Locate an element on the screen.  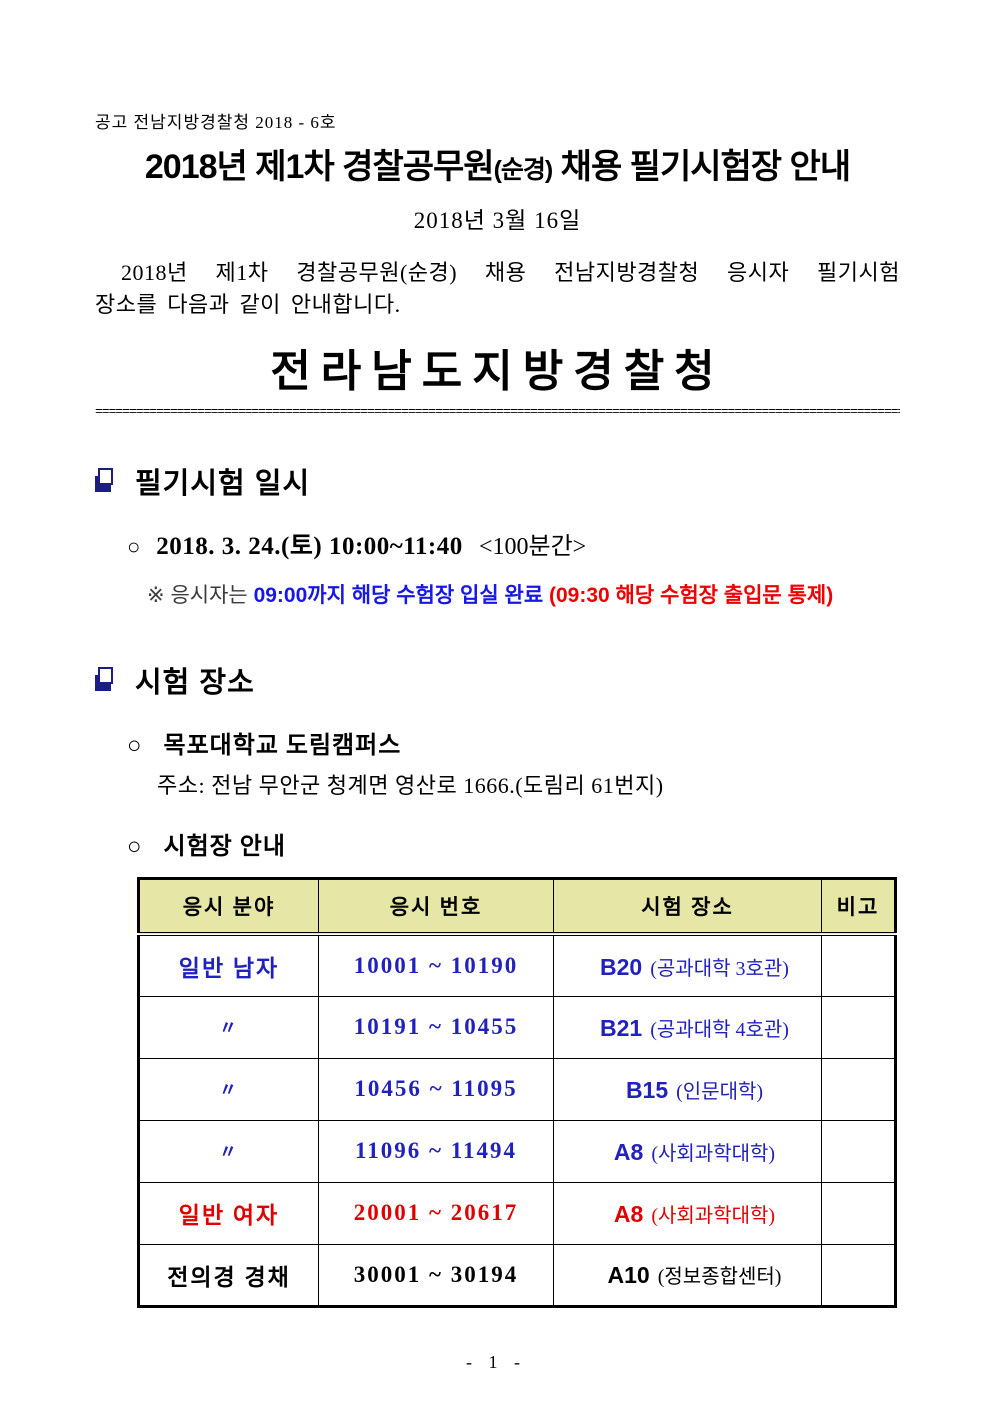
cell-numbers: 10456 ~ 11095 is located at coordinates (436, 1089).